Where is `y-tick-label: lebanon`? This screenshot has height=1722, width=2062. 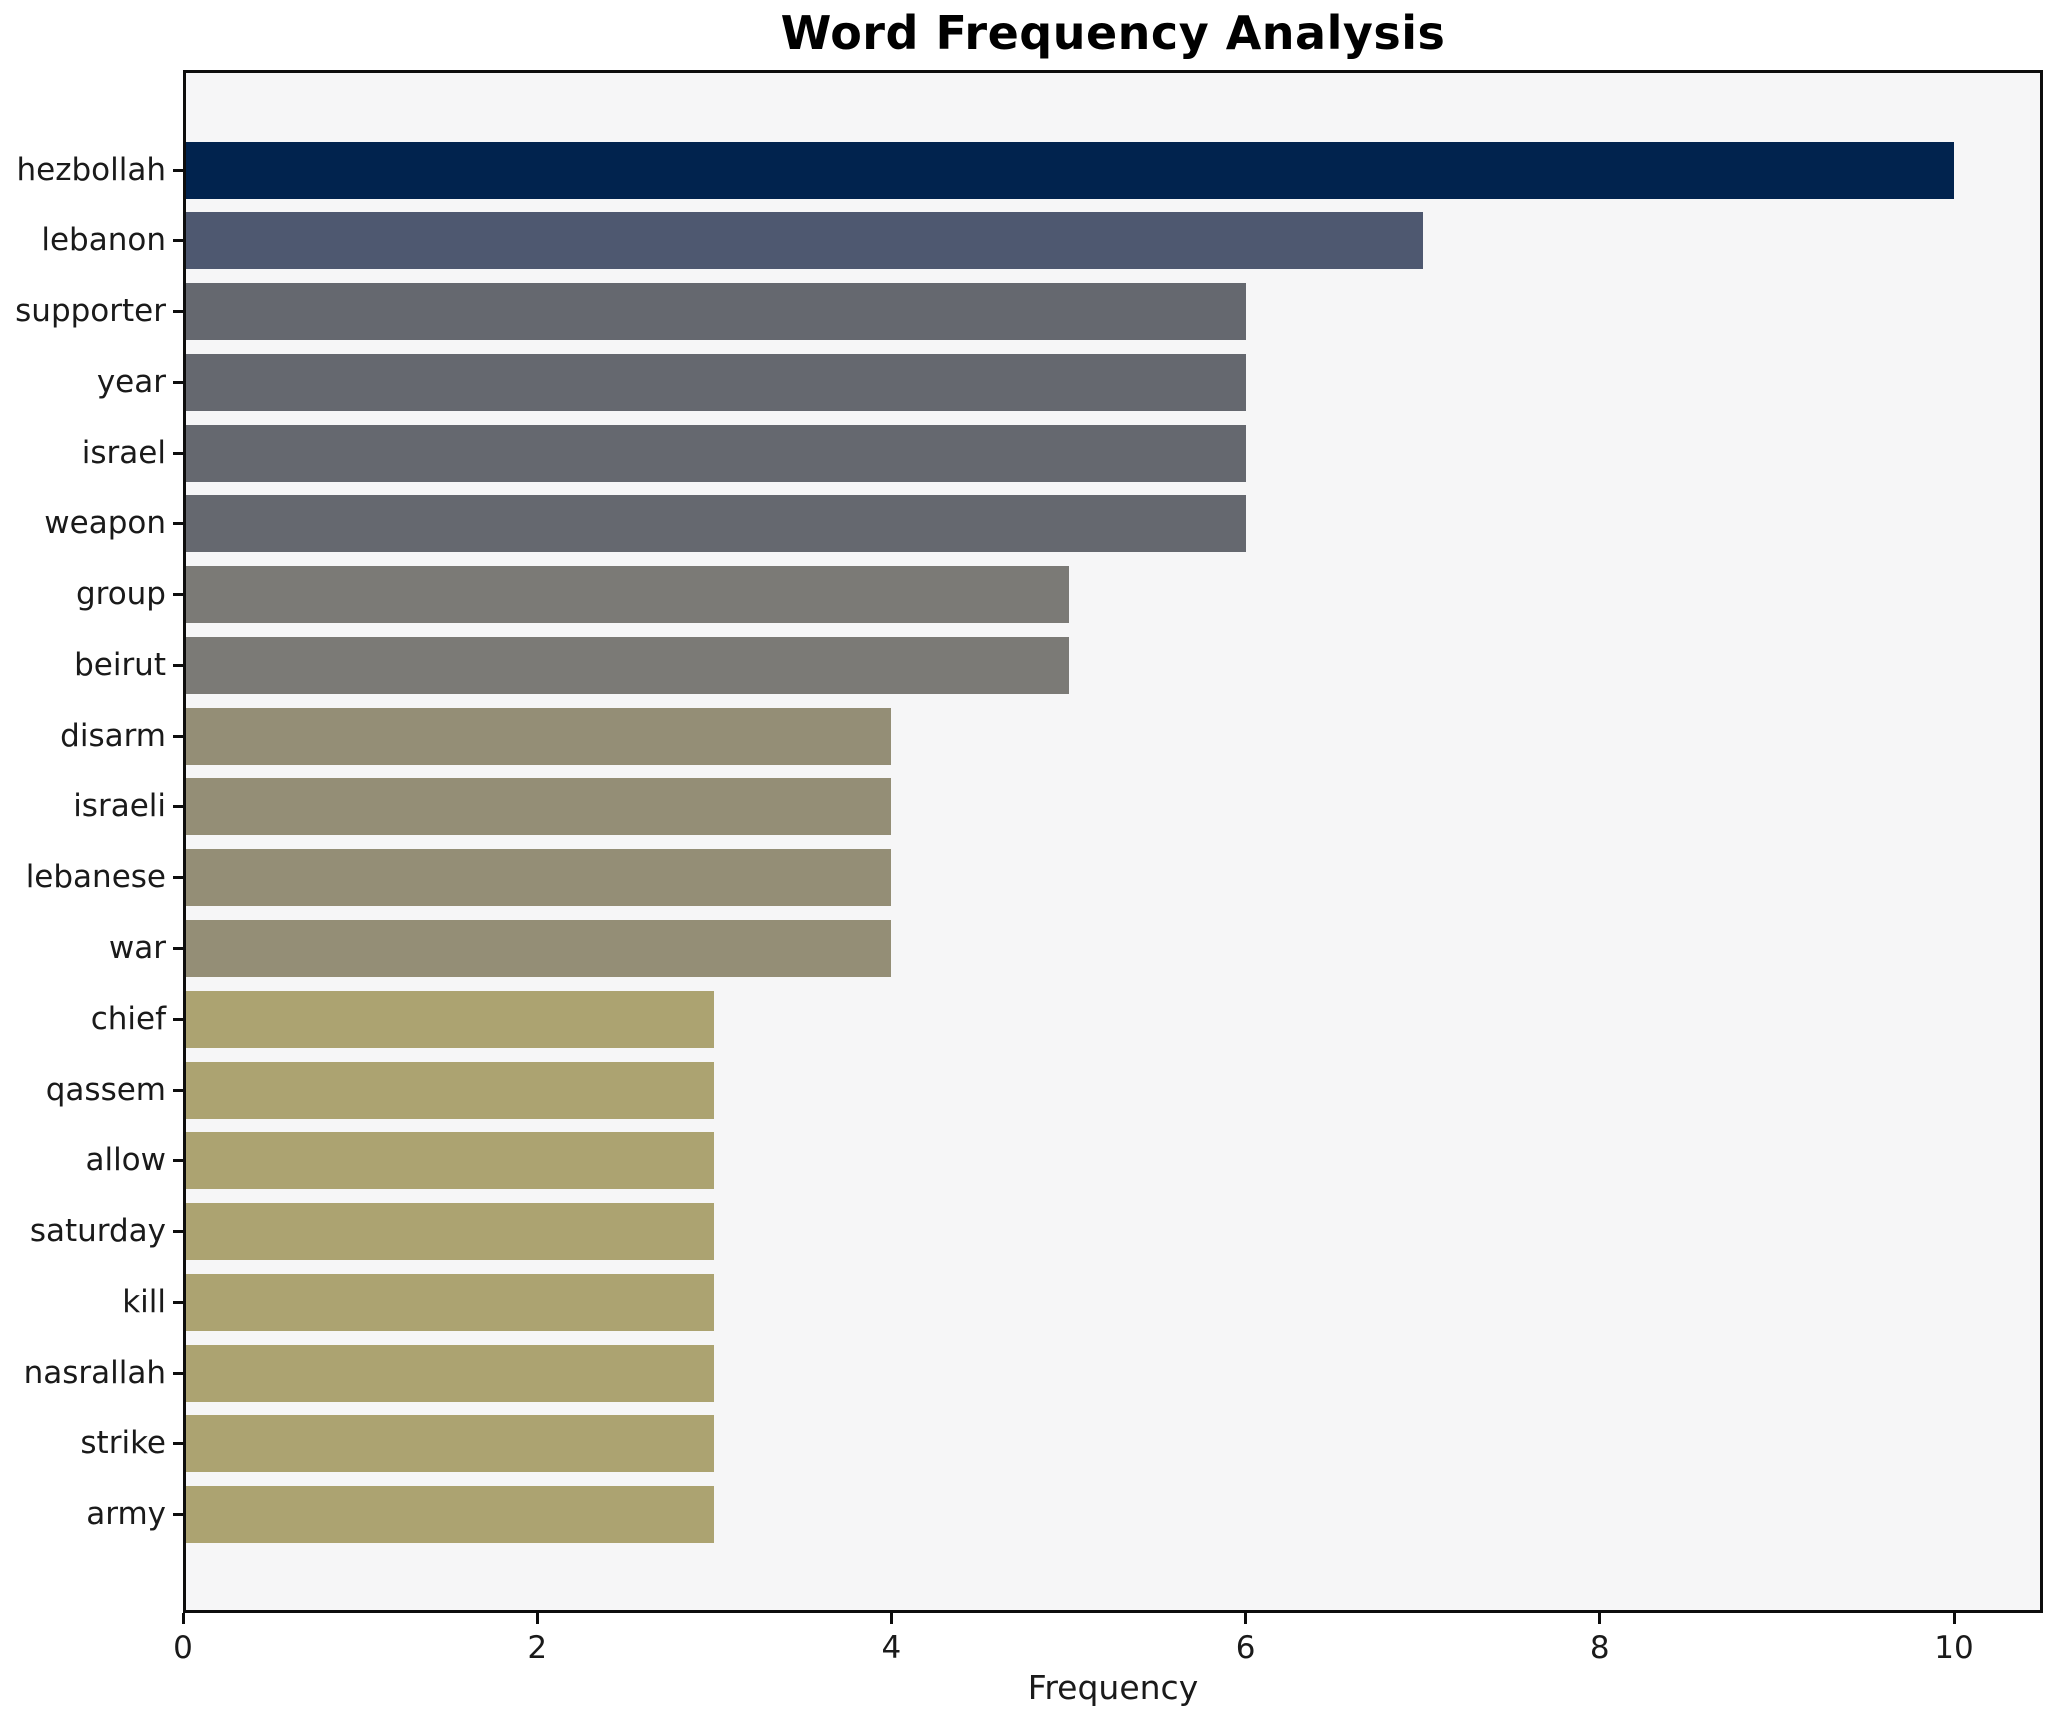 y-tick-label: lebanon is located at coordinates (103, 240).